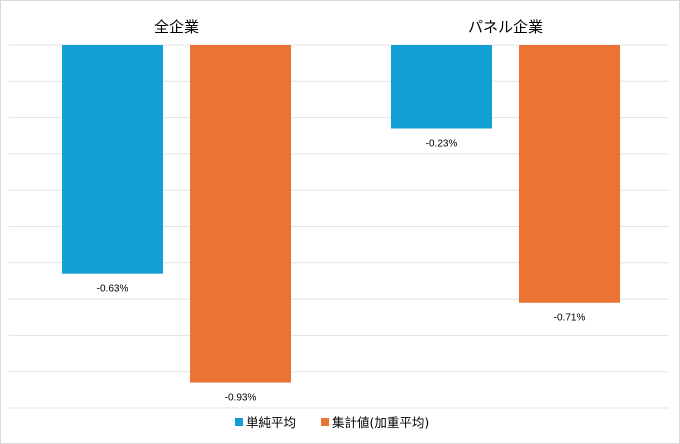 Image resolution: width=680 pixels, height=444 pixels. I want to click on legend-label: 単純平均, so click(271, 422).